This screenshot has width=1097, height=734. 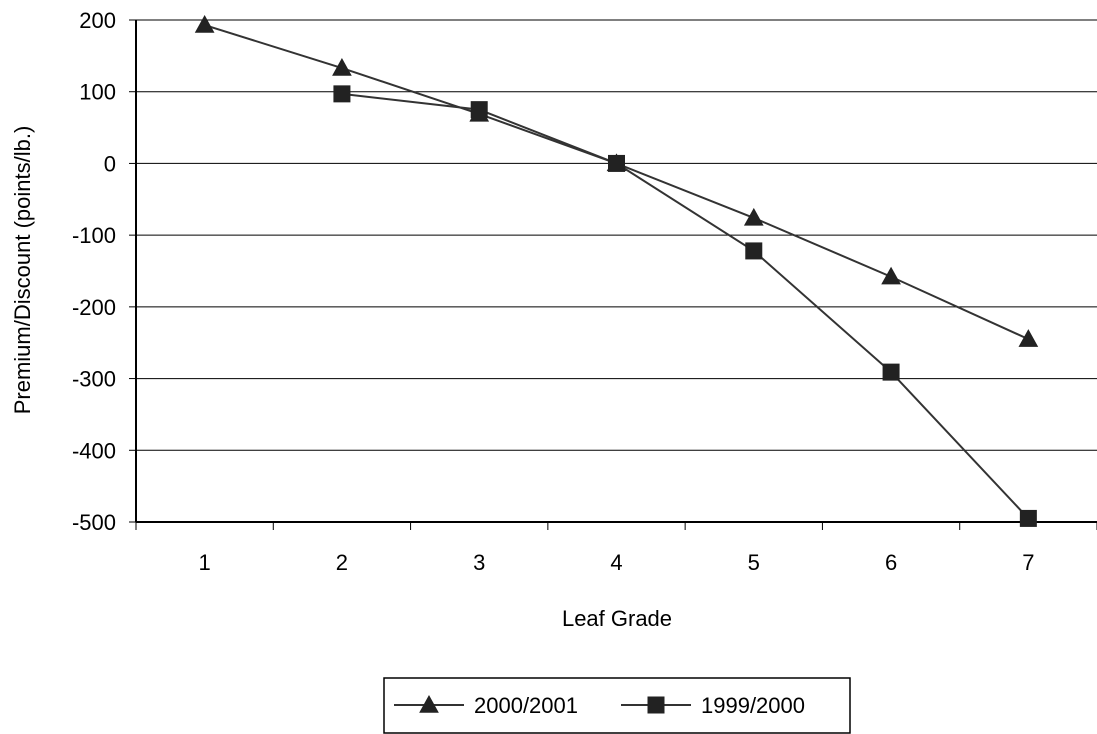 I want to click on x-tick-label: 3, so click(x=479, y=562).